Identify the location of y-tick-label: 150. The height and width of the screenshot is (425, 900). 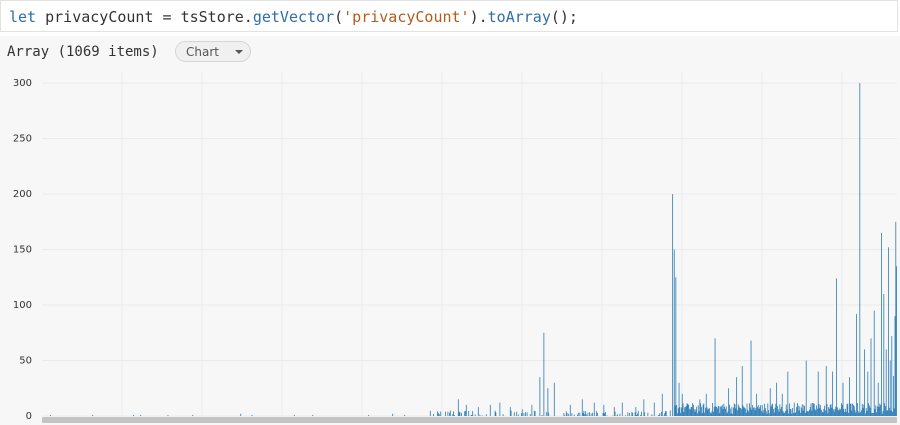
(22, 250).